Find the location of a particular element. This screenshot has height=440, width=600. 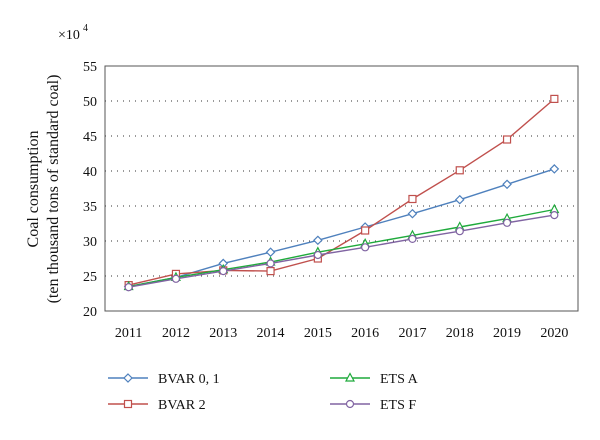

y-tick-label: 20 is located at coordinates (90, 312).